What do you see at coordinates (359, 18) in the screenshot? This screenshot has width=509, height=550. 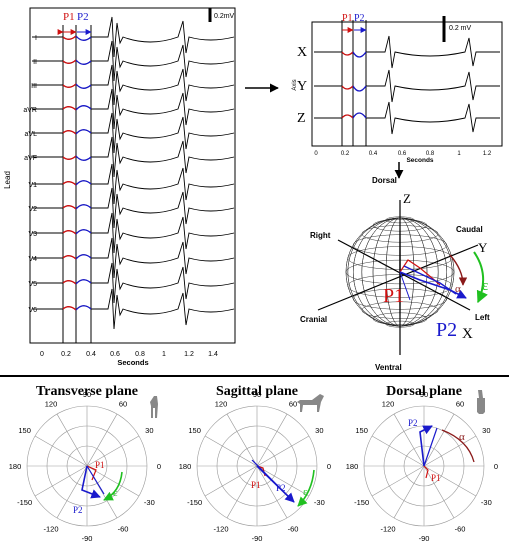 I see `vcg-p2-label: P2` at bounding box center [359, 18].